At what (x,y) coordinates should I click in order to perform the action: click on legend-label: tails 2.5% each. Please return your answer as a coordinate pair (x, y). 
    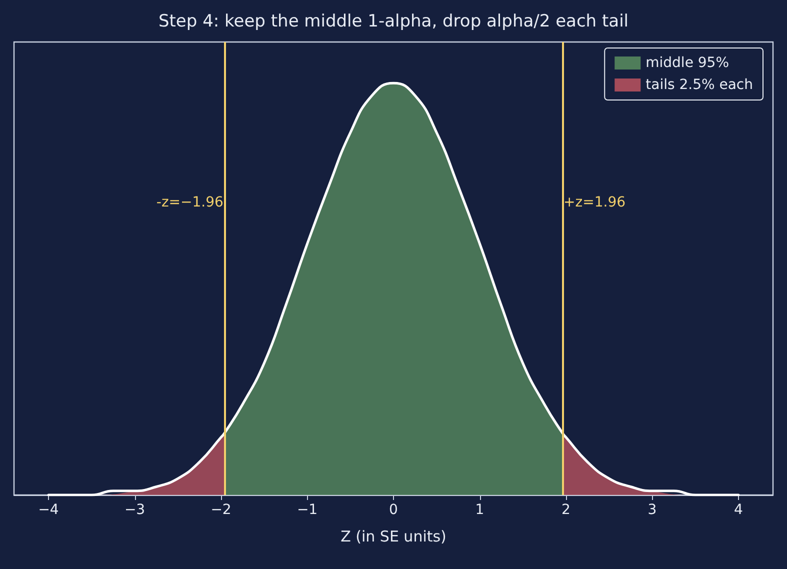
    Looking at the image, I should click on (700, 85).